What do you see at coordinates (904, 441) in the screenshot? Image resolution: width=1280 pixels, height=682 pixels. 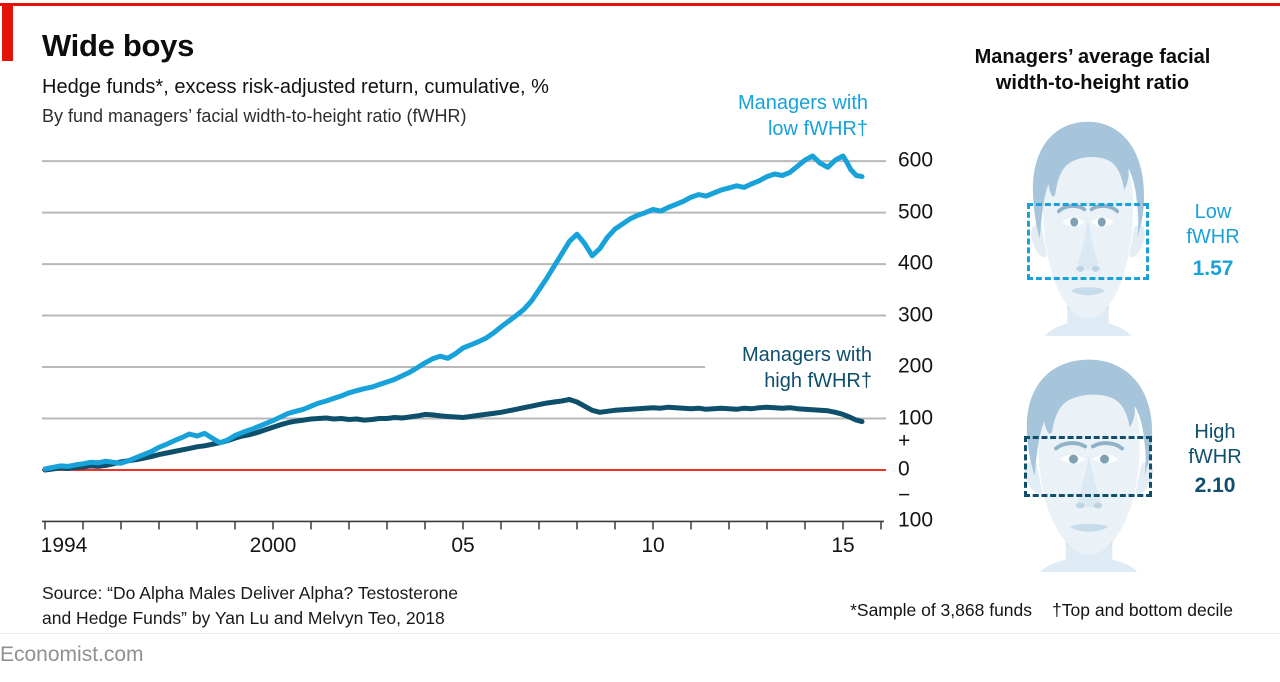 I see `y-tick-label-6-+: +` at bounding box center [904, 441].